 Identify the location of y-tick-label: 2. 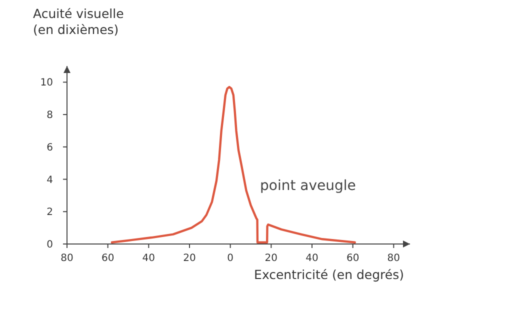
(49, 212).